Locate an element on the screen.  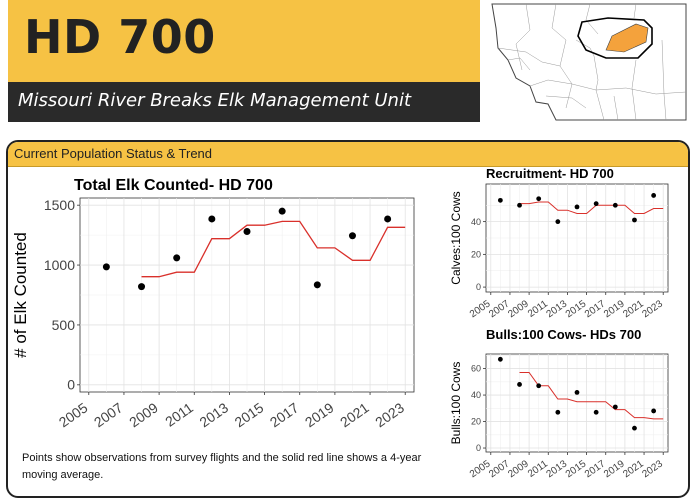
x-tick-label: 2009 is located at coordinates (143, 414).